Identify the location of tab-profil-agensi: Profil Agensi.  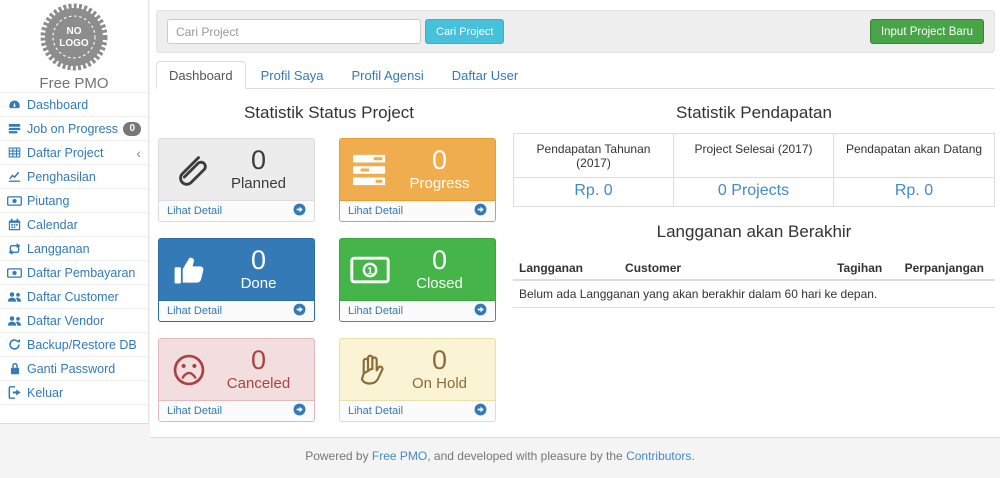
(387, 75).